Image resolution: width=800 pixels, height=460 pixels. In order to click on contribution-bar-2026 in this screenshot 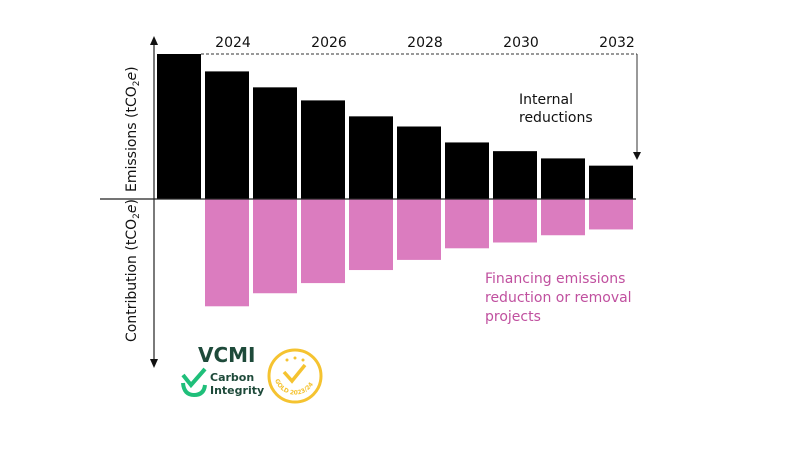, I will do `click(323, 241)`.